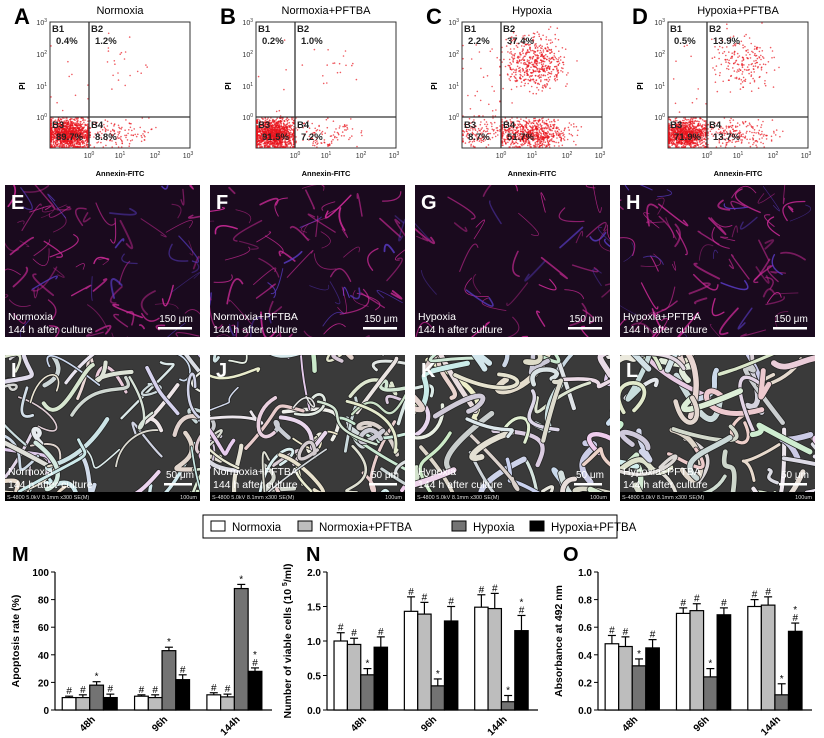 Image resolution: width=824 pixels, height=738 pixels. I want to click on x-tick-label: 103, so click(600, 155).